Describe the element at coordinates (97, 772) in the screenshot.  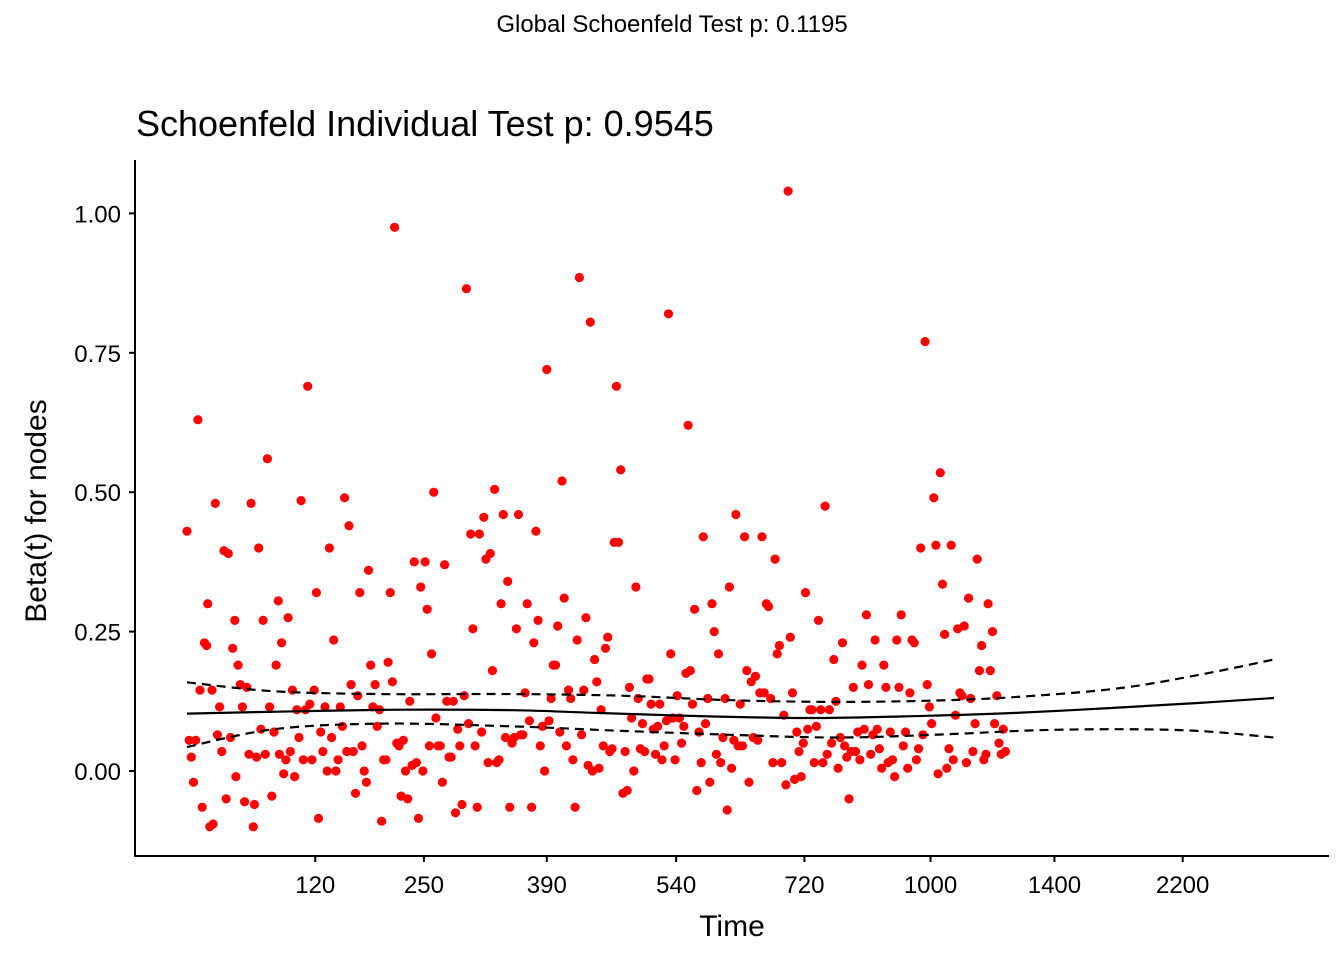
I see `y-tick-label: 0.00` at that location.